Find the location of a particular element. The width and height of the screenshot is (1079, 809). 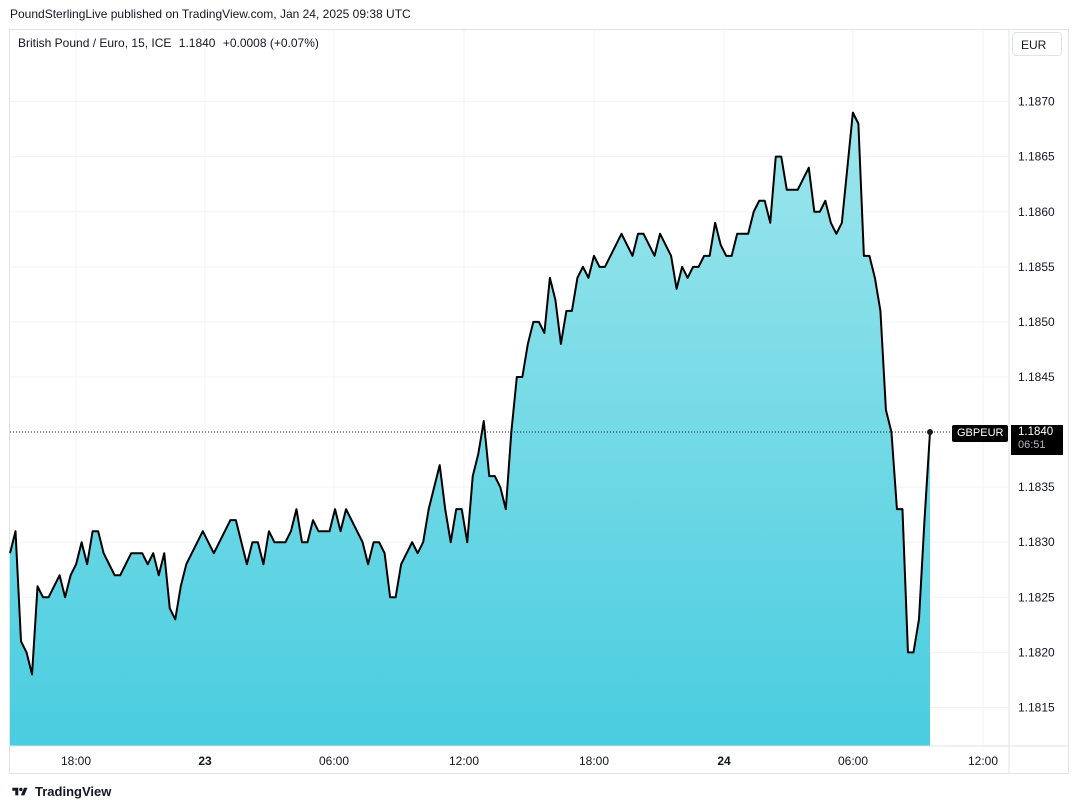

footer-brand: TradingView is located at coordinates (73, 791).